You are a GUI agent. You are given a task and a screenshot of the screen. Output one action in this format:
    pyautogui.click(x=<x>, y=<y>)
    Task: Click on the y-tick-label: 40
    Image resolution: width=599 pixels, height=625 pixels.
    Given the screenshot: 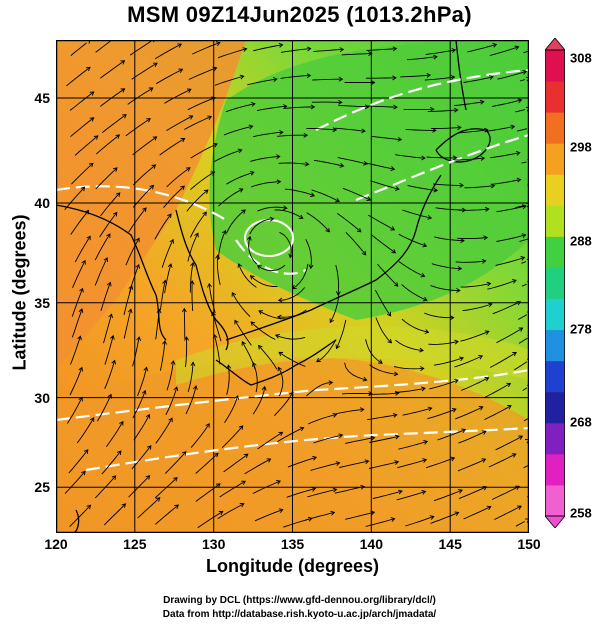 What is the action you would take?
    pyautogui.click(x=42, y=203)
    